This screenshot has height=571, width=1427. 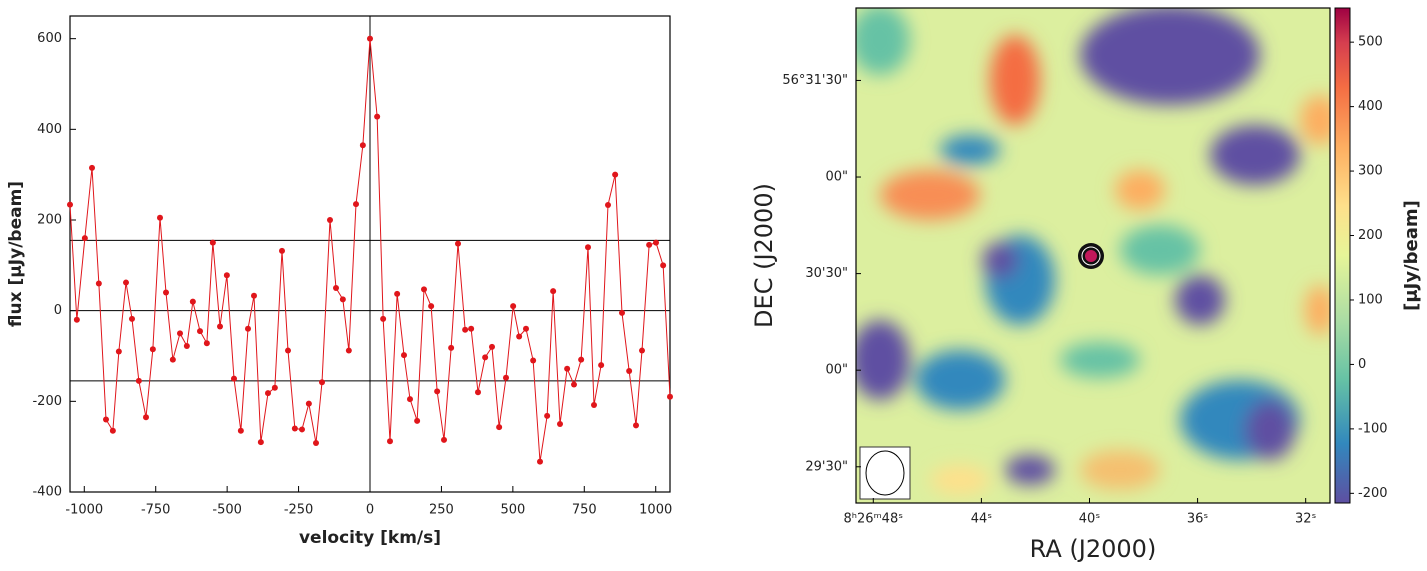 What do you see at coordinates (370, 510) in the screenshot?
I see `x-tick-label: 0` at bounding box center [370, 510].